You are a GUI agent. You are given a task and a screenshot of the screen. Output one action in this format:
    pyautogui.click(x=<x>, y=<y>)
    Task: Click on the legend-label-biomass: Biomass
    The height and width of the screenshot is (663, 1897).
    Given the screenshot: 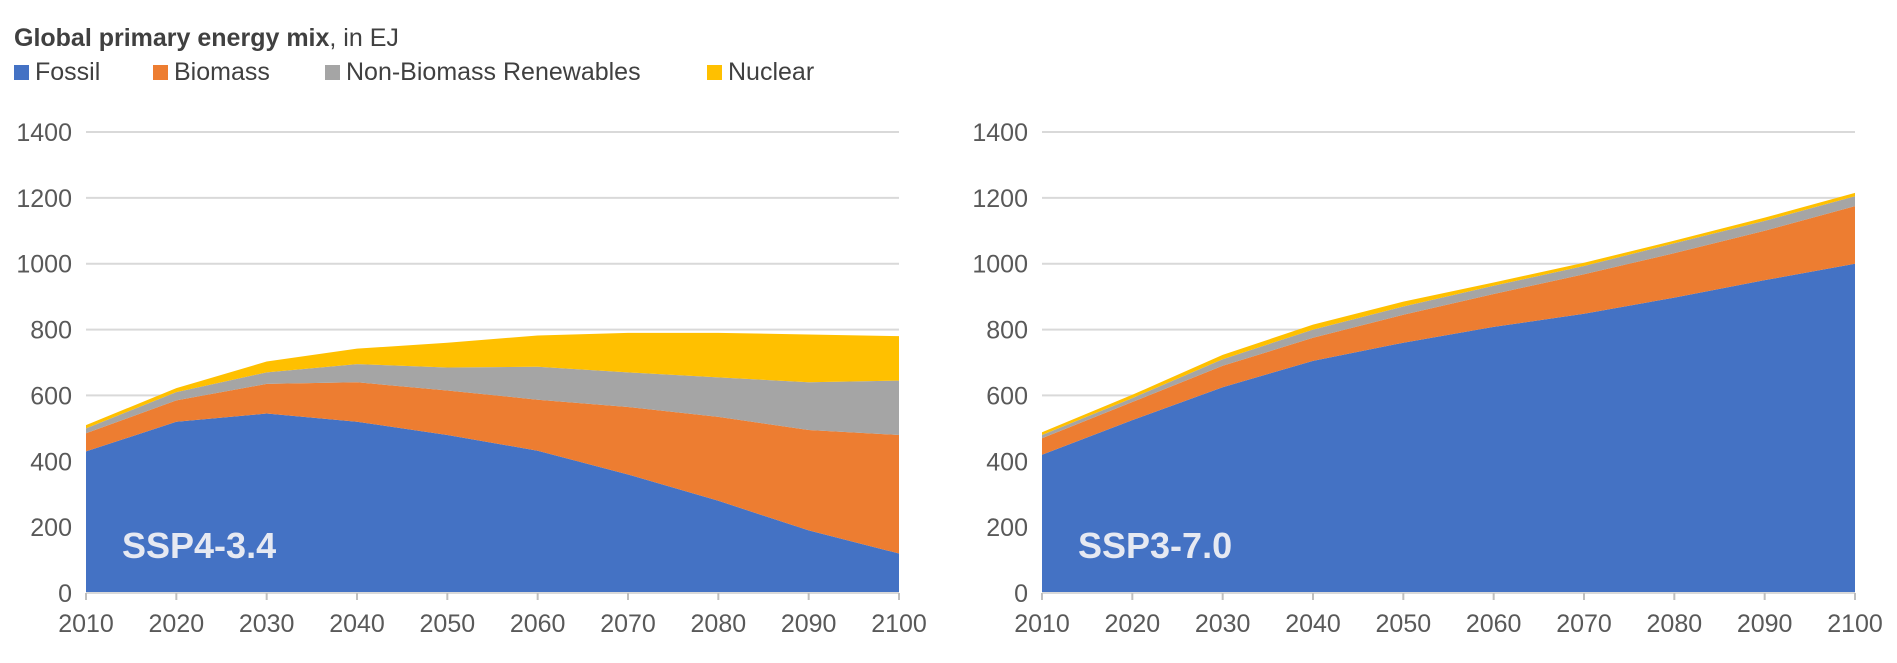 What is the action you would take?
    pyautogui.click(x=222, y=72)
    